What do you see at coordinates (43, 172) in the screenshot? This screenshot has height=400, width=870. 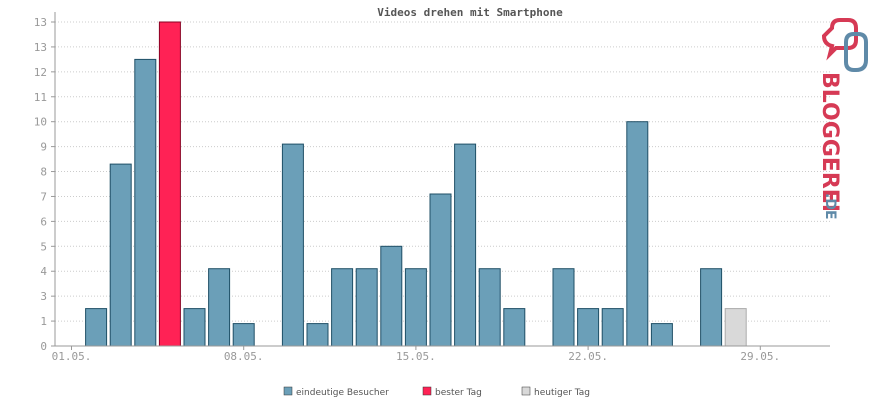 I see `y-tick-label: 8` at bounding box center [43, 172].